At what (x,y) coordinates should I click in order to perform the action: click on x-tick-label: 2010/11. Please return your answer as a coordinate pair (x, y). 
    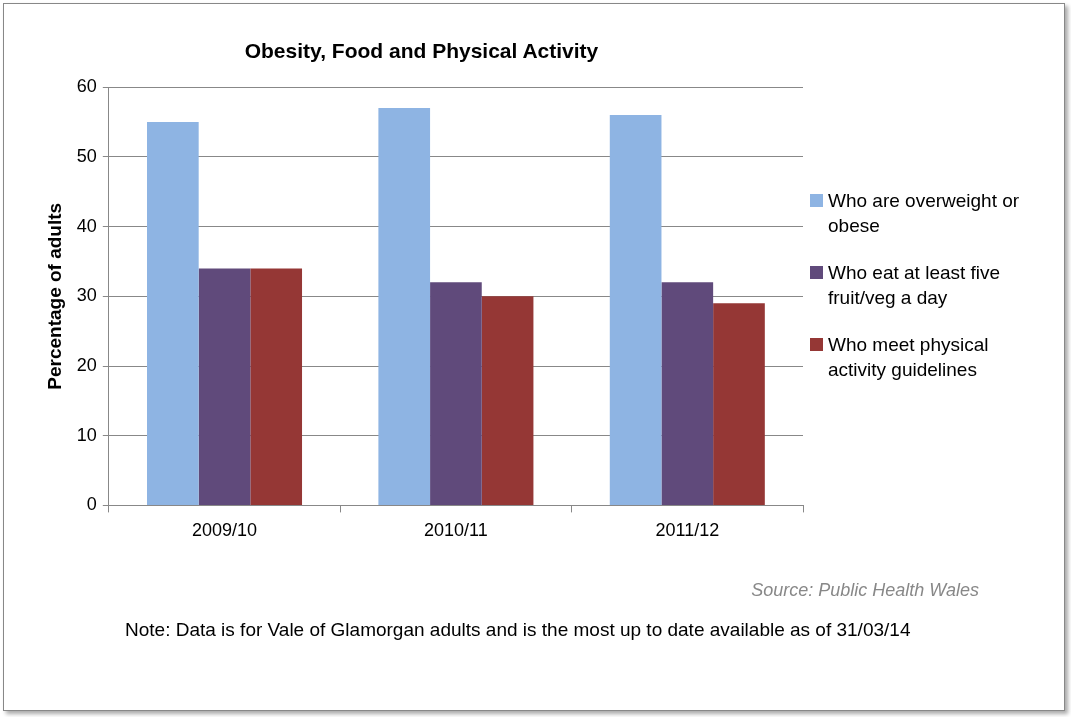
    Looking at the image, I should click on (456, 530).